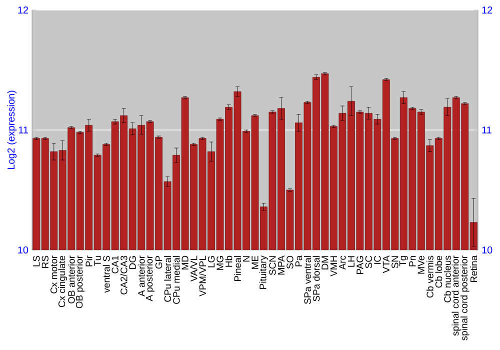  I want to click on x-tick-label: OB anterior, so click(71, 280).